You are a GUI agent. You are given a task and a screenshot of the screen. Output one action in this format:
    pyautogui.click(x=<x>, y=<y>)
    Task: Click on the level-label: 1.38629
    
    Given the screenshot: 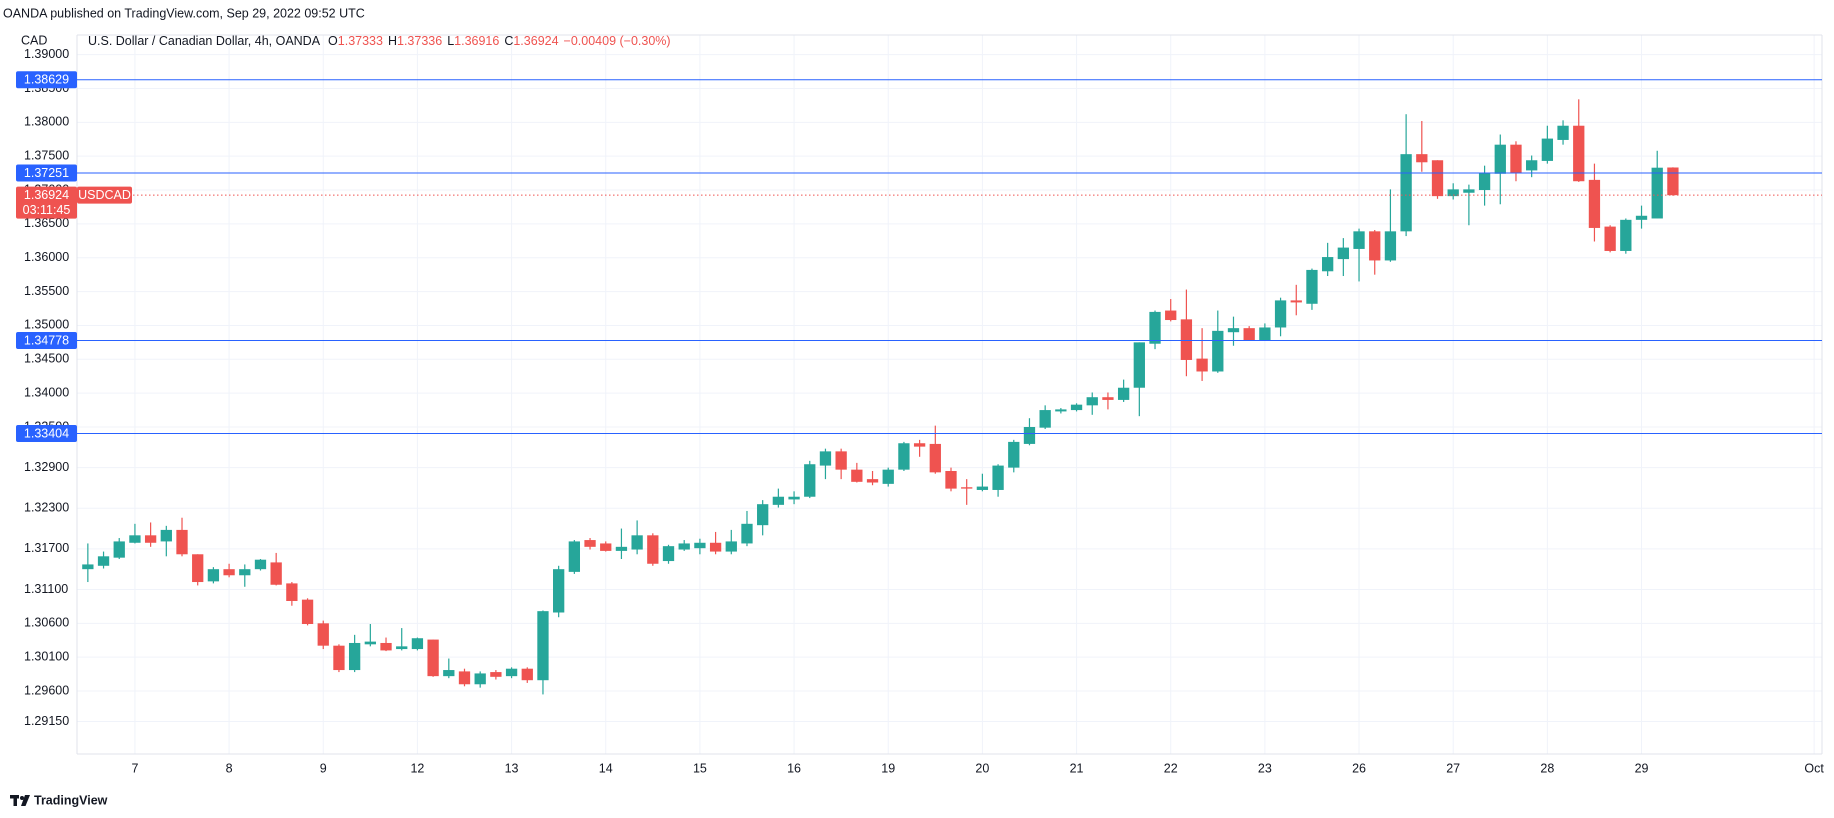 What is the action you would take?
    pyautogui.click(x=46, y=80)
    